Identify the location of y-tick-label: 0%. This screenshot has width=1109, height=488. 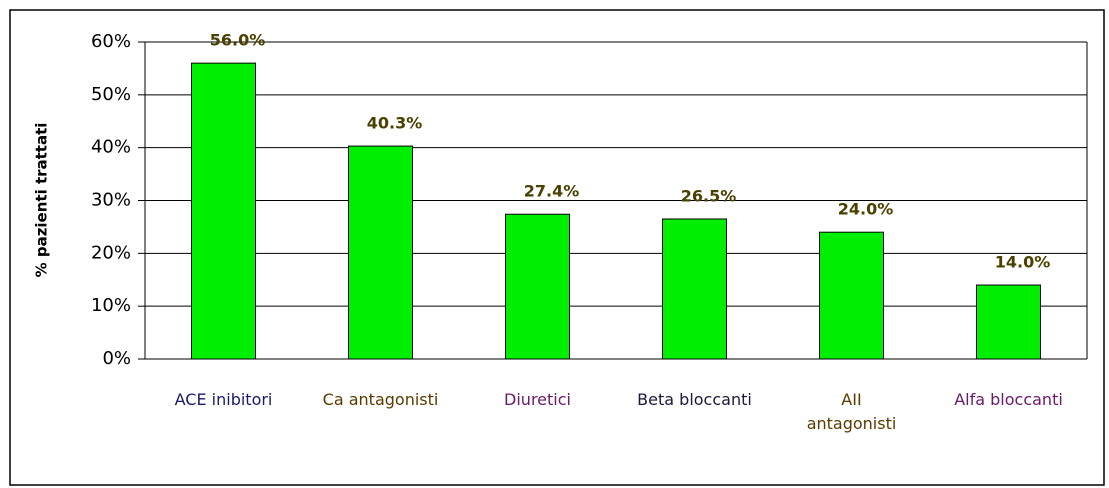
(116, 358).